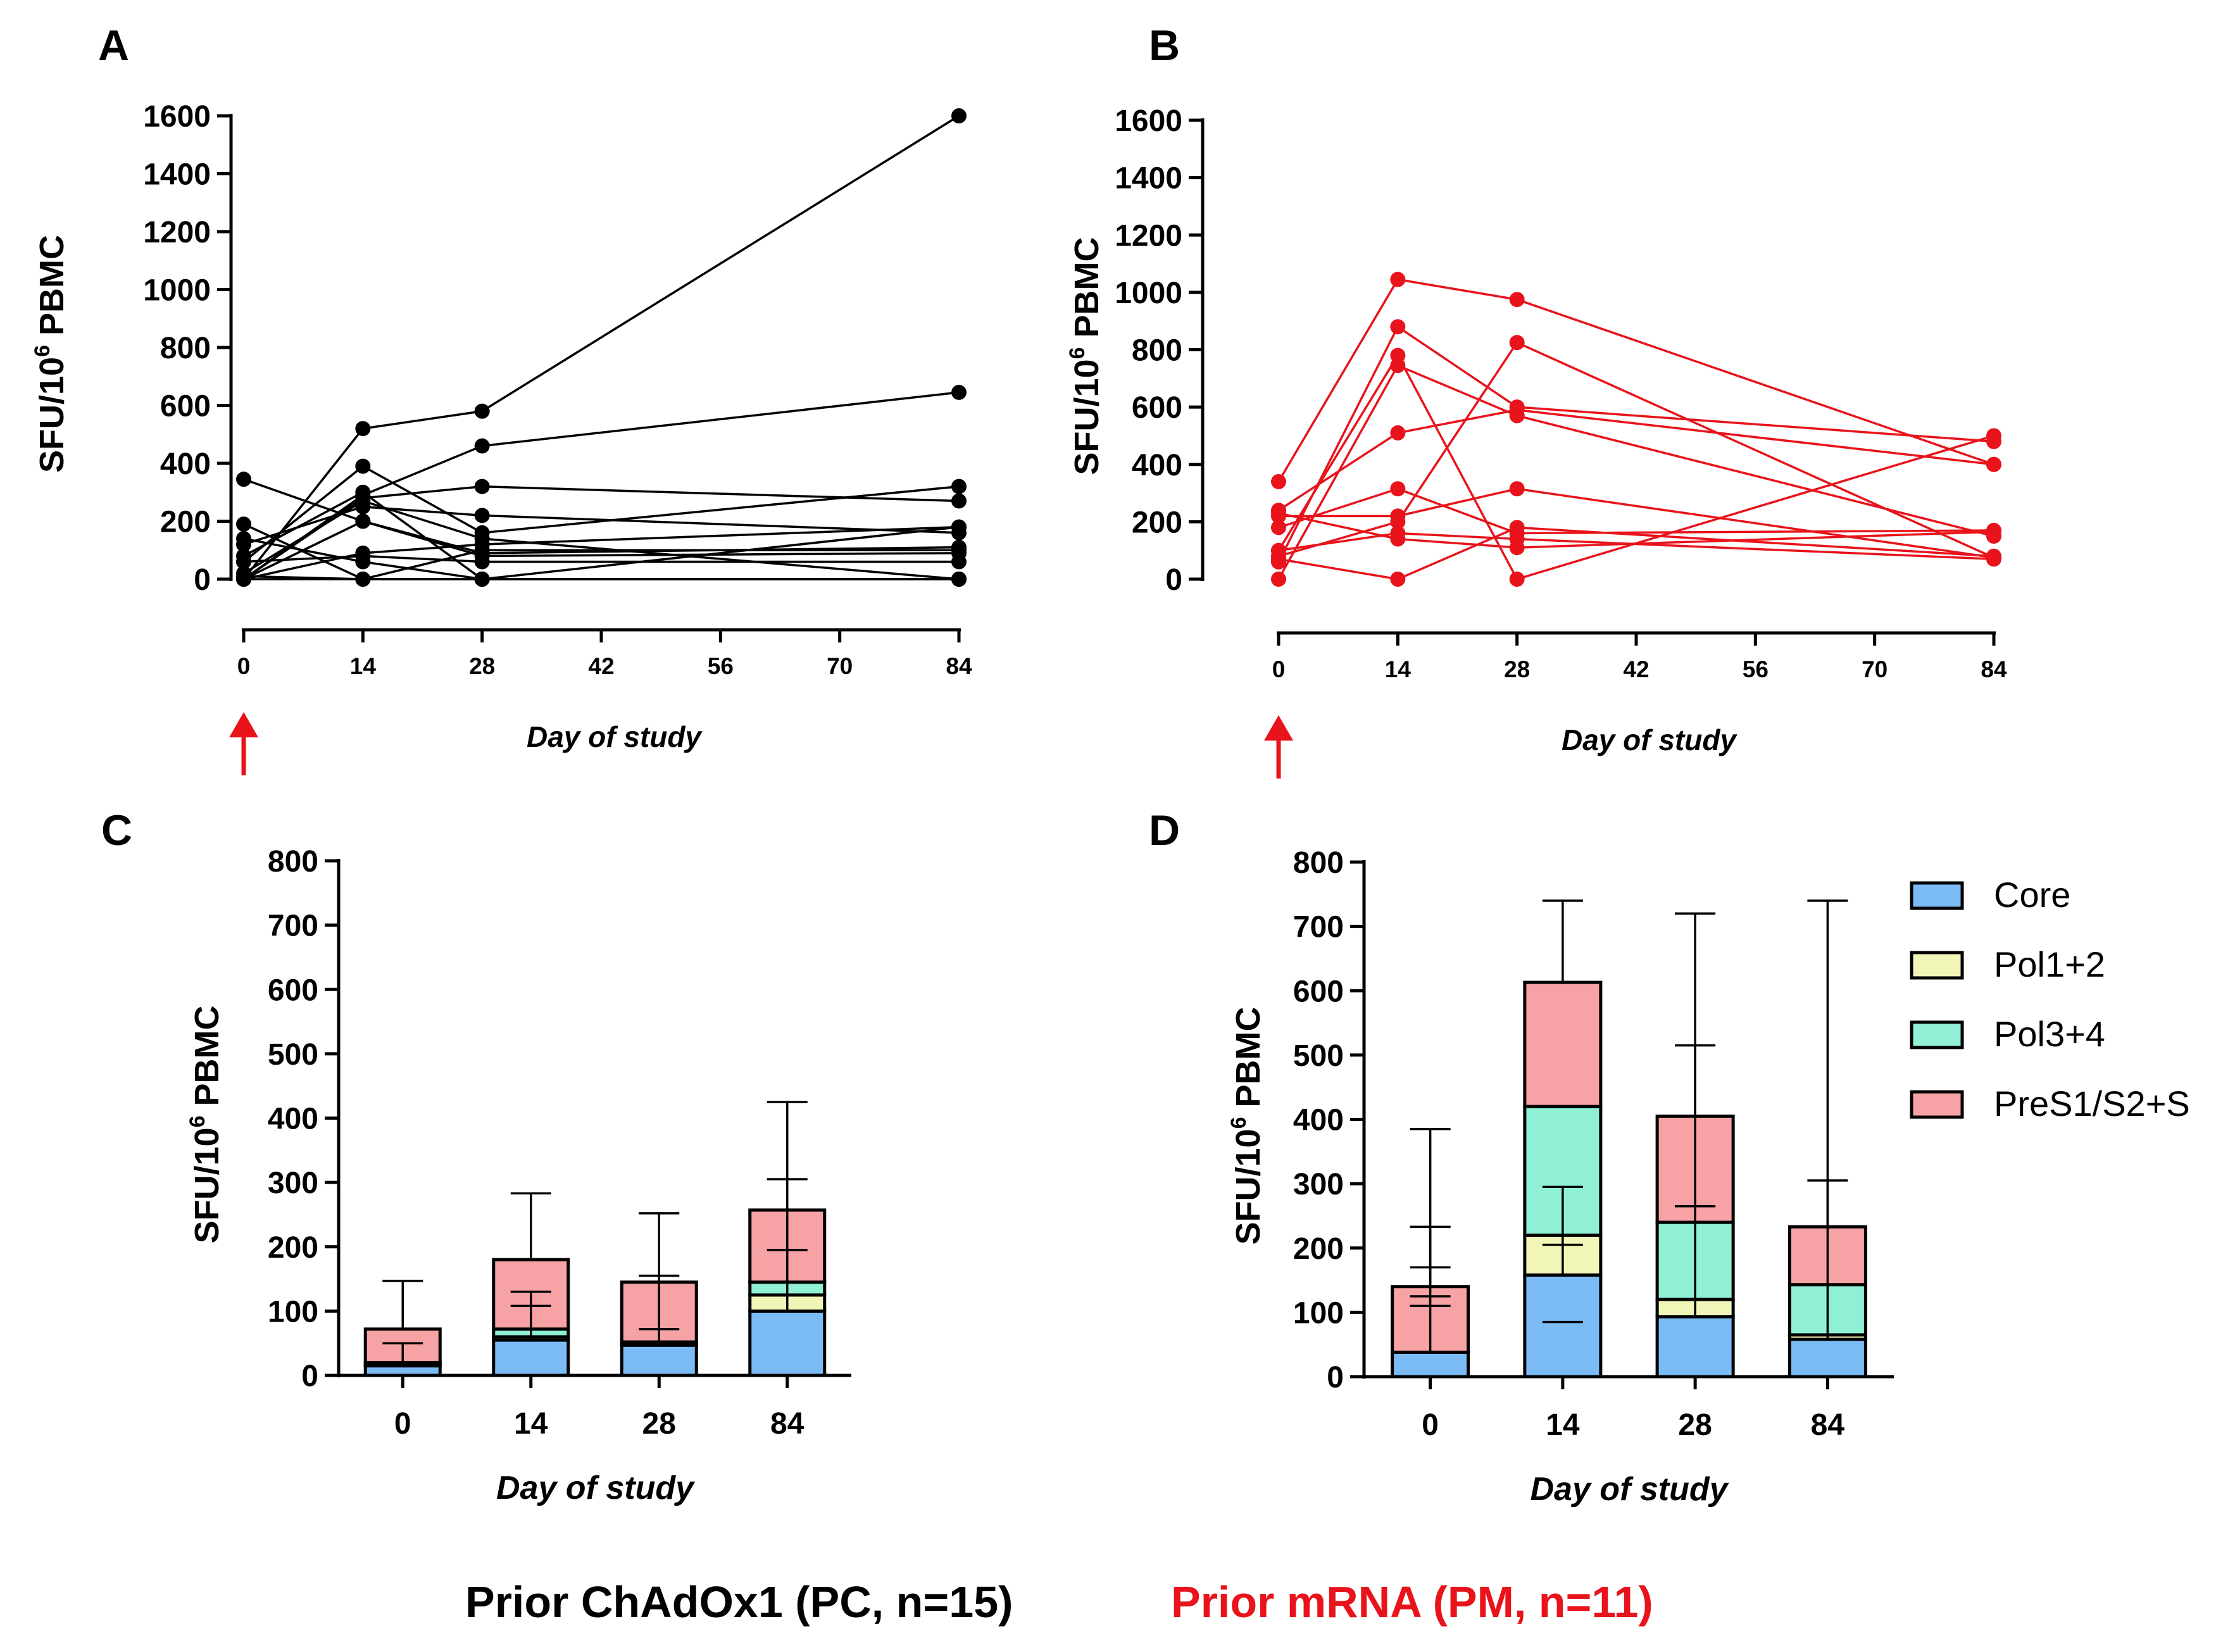 The height and width of the screenshot is (1652, 2235). Describe the element at coordinates (1087, 292) in the screenshot. I see `panel-b-y-label-tail: PBMC` at that location.